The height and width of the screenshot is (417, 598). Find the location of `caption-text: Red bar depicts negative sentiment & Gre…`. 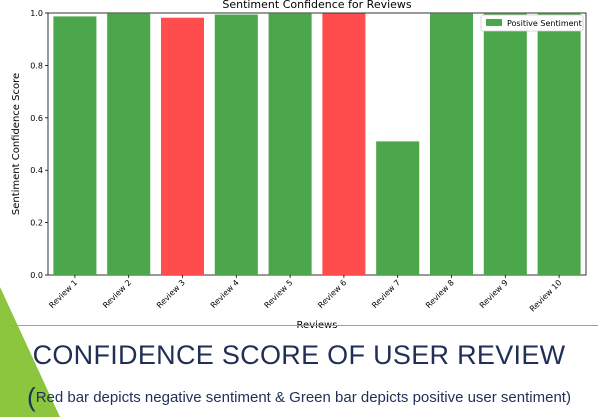

caption-text: Red bar depicts negative sentiment & Gre… is located at coordinates (303, 397).